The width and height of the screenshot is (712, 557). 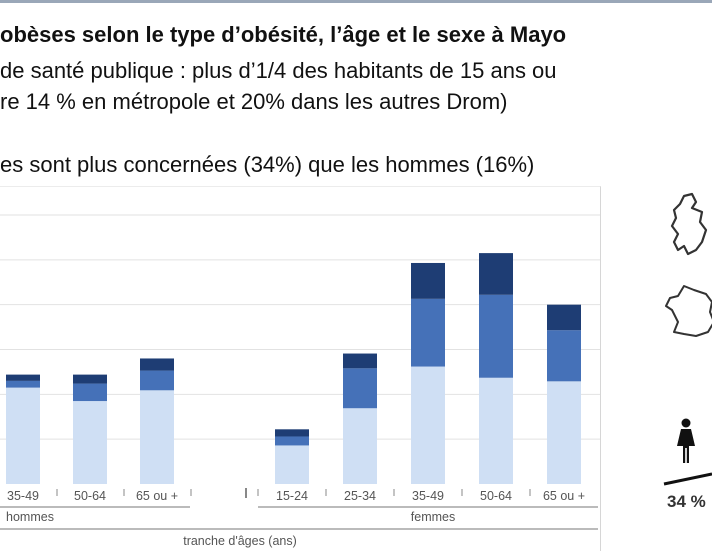 I want to click on france-map-icon, so click(x=688, y=311).